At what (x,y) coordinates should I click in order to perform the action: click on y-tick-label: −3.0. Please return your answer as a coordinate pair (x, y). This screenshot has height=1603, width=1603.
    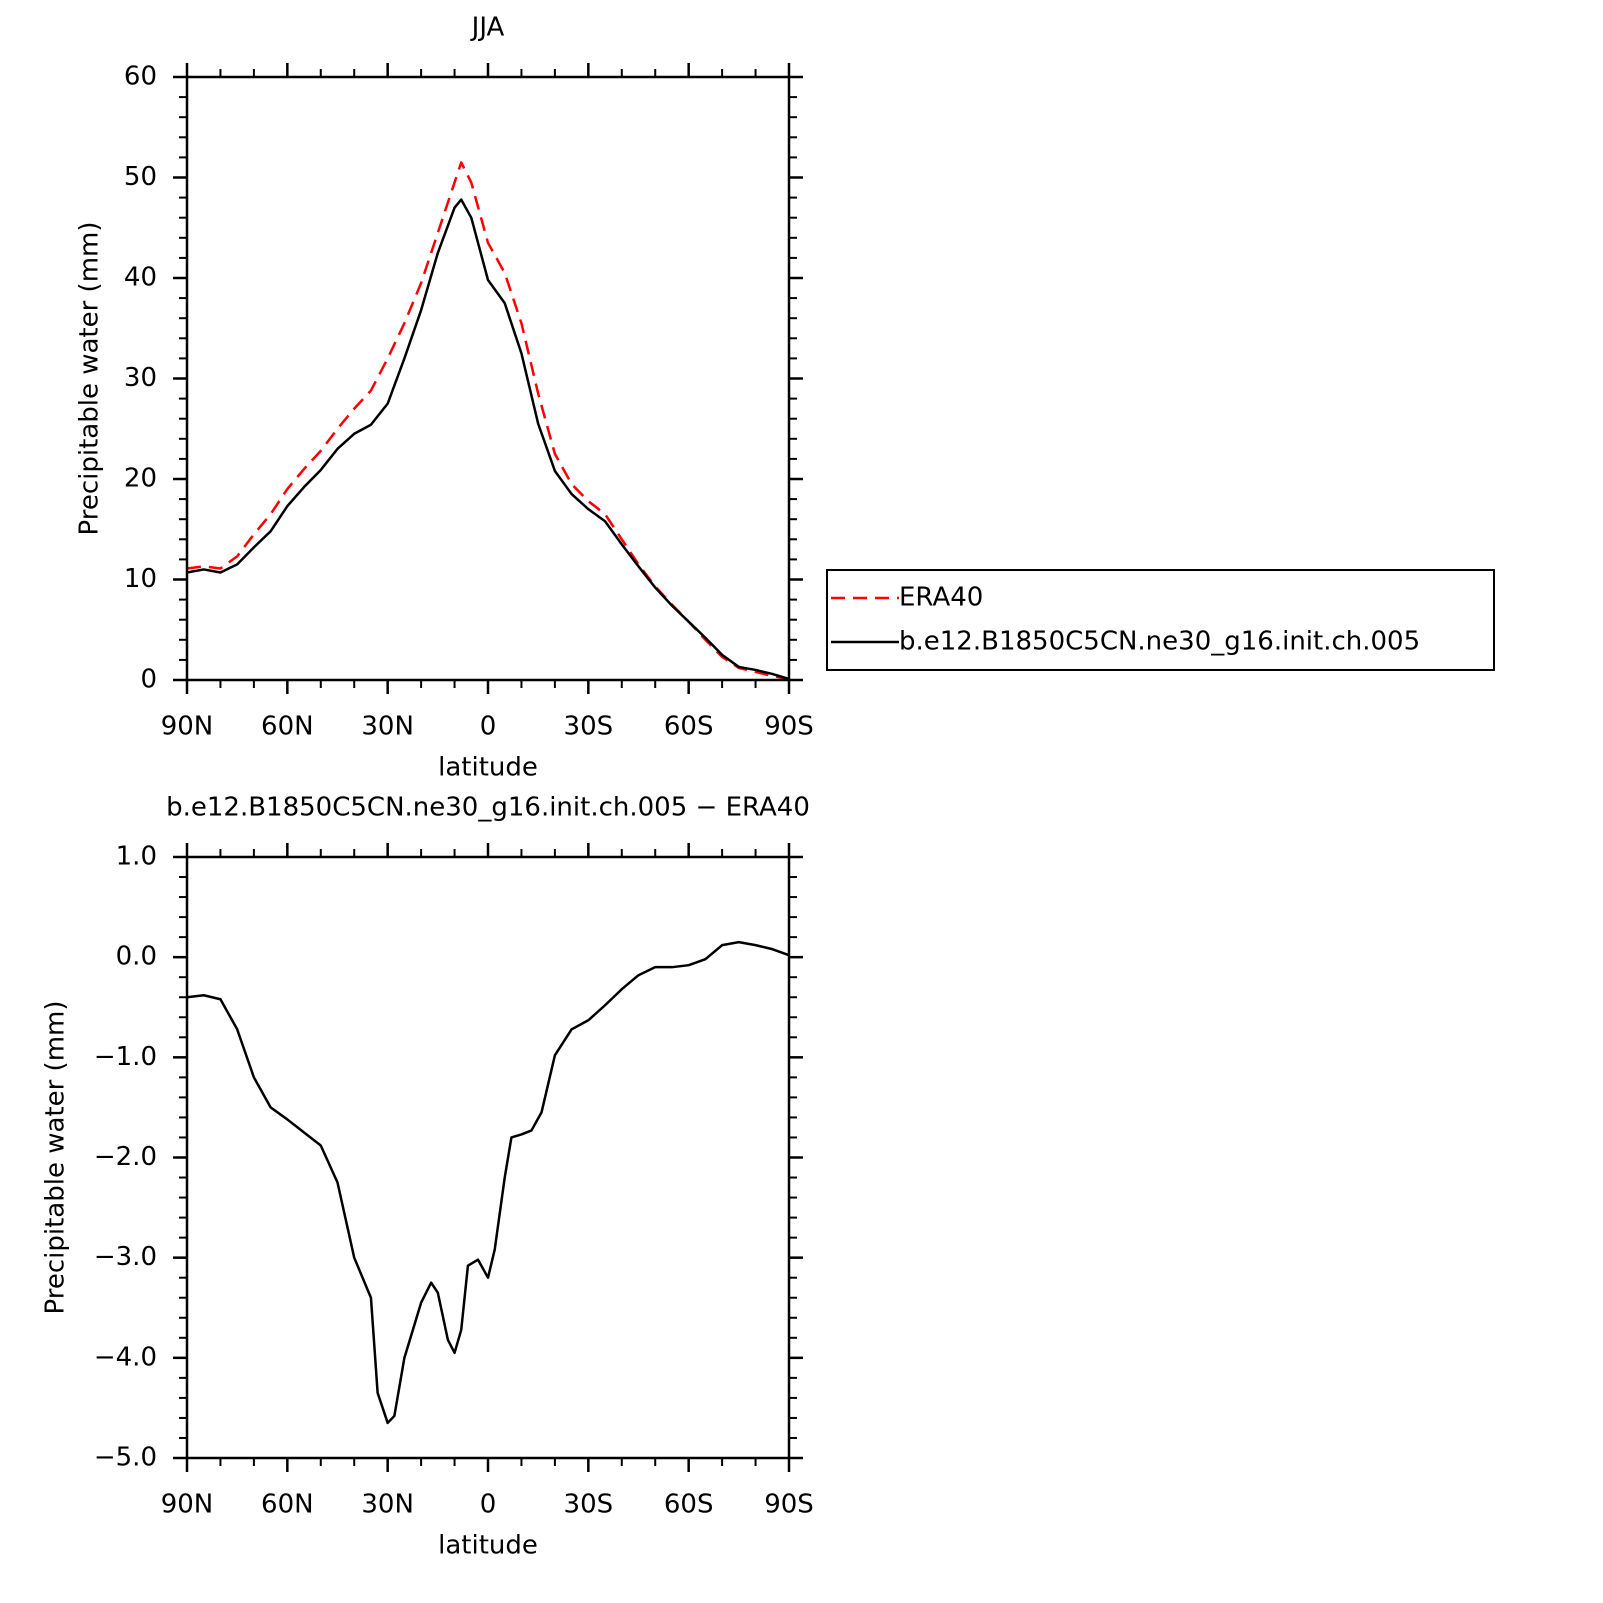
    Looking at the image, I should click on (125, 1257).